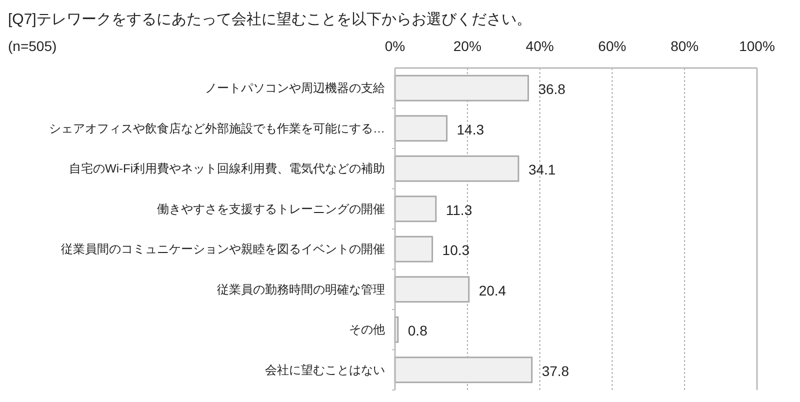 Image resolution: width=800 pixels, height=402 pixels. What do you see at coordinates (271, 209) in the screenshot?
I see `y-tick-label: 働きやすさを支援するトレーニングの開催` at bounding box center [271, 209].